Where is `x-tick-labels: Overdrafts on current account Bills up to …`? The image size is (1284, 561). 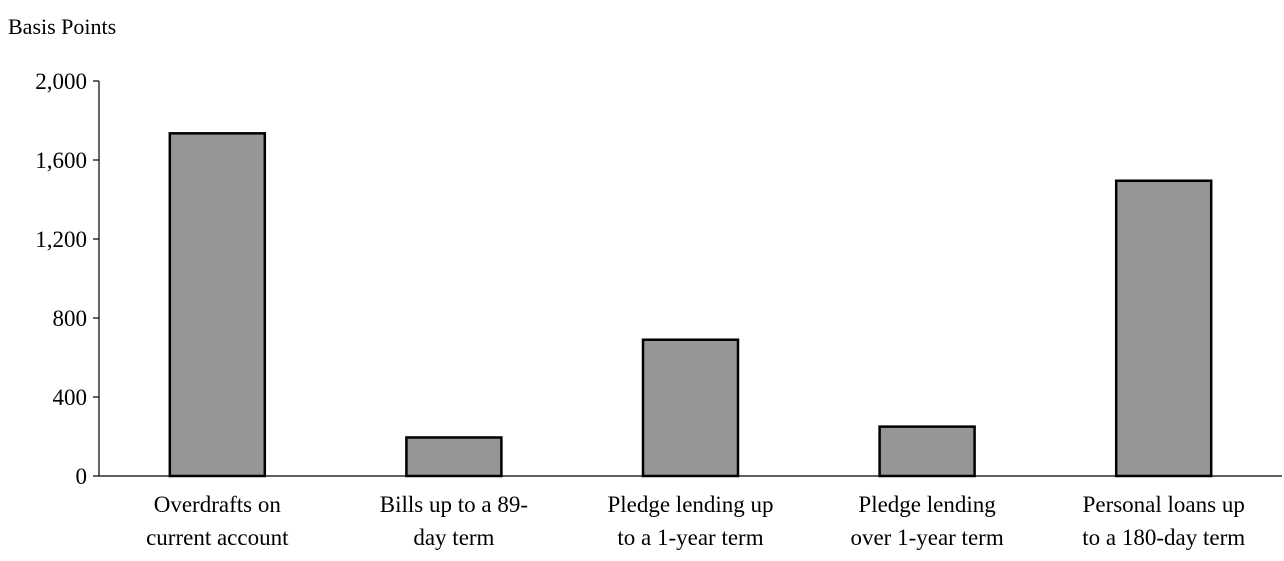
x-tick-labels: Overdrafts on current account Bills up to … is located at coordinates (695, 521).